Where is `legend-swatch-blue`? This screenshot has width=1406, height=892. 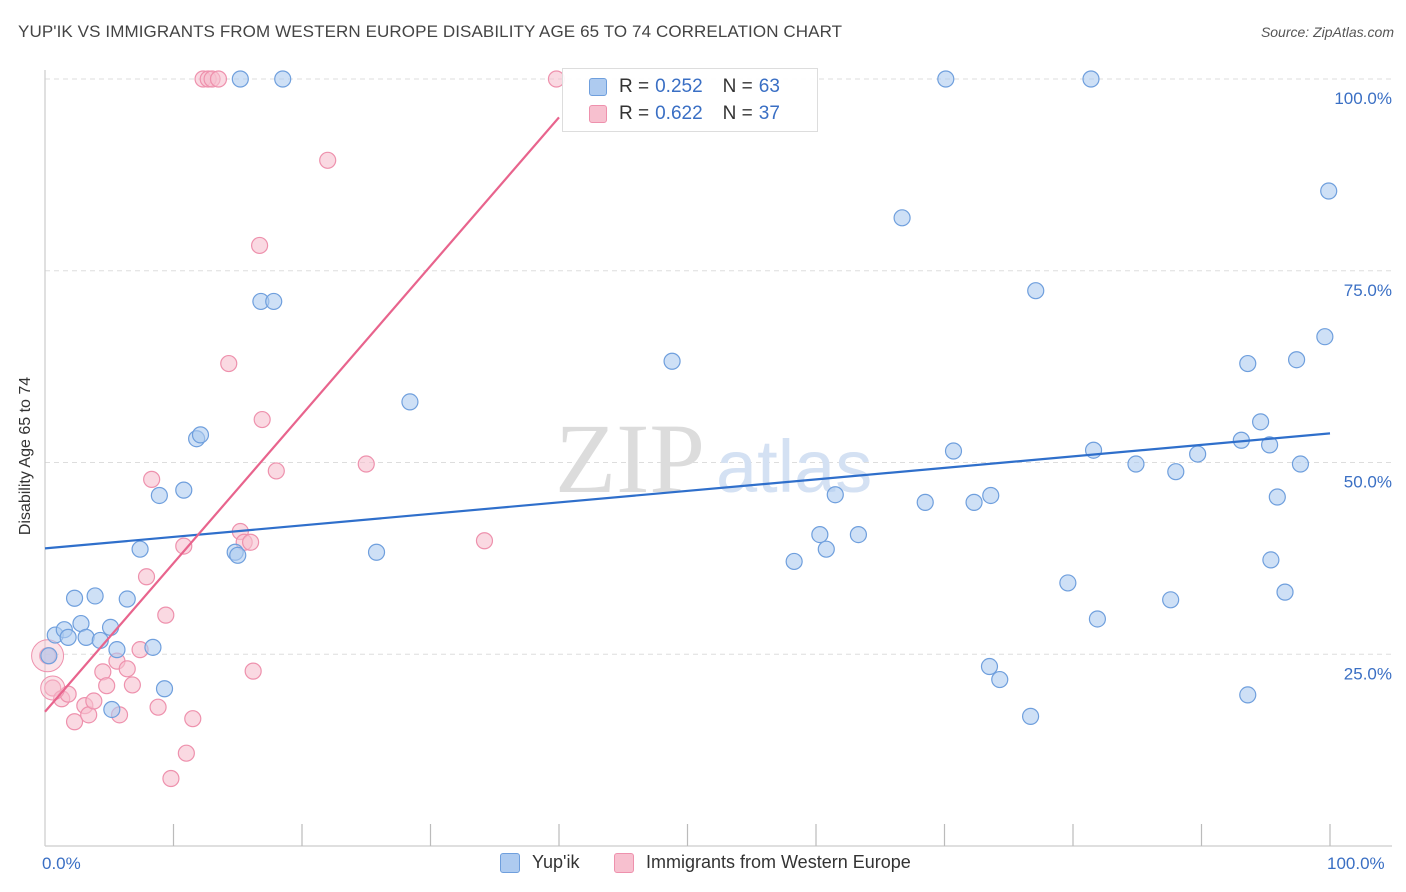
legend-swatch-blue is located at coordinates (598, 87).